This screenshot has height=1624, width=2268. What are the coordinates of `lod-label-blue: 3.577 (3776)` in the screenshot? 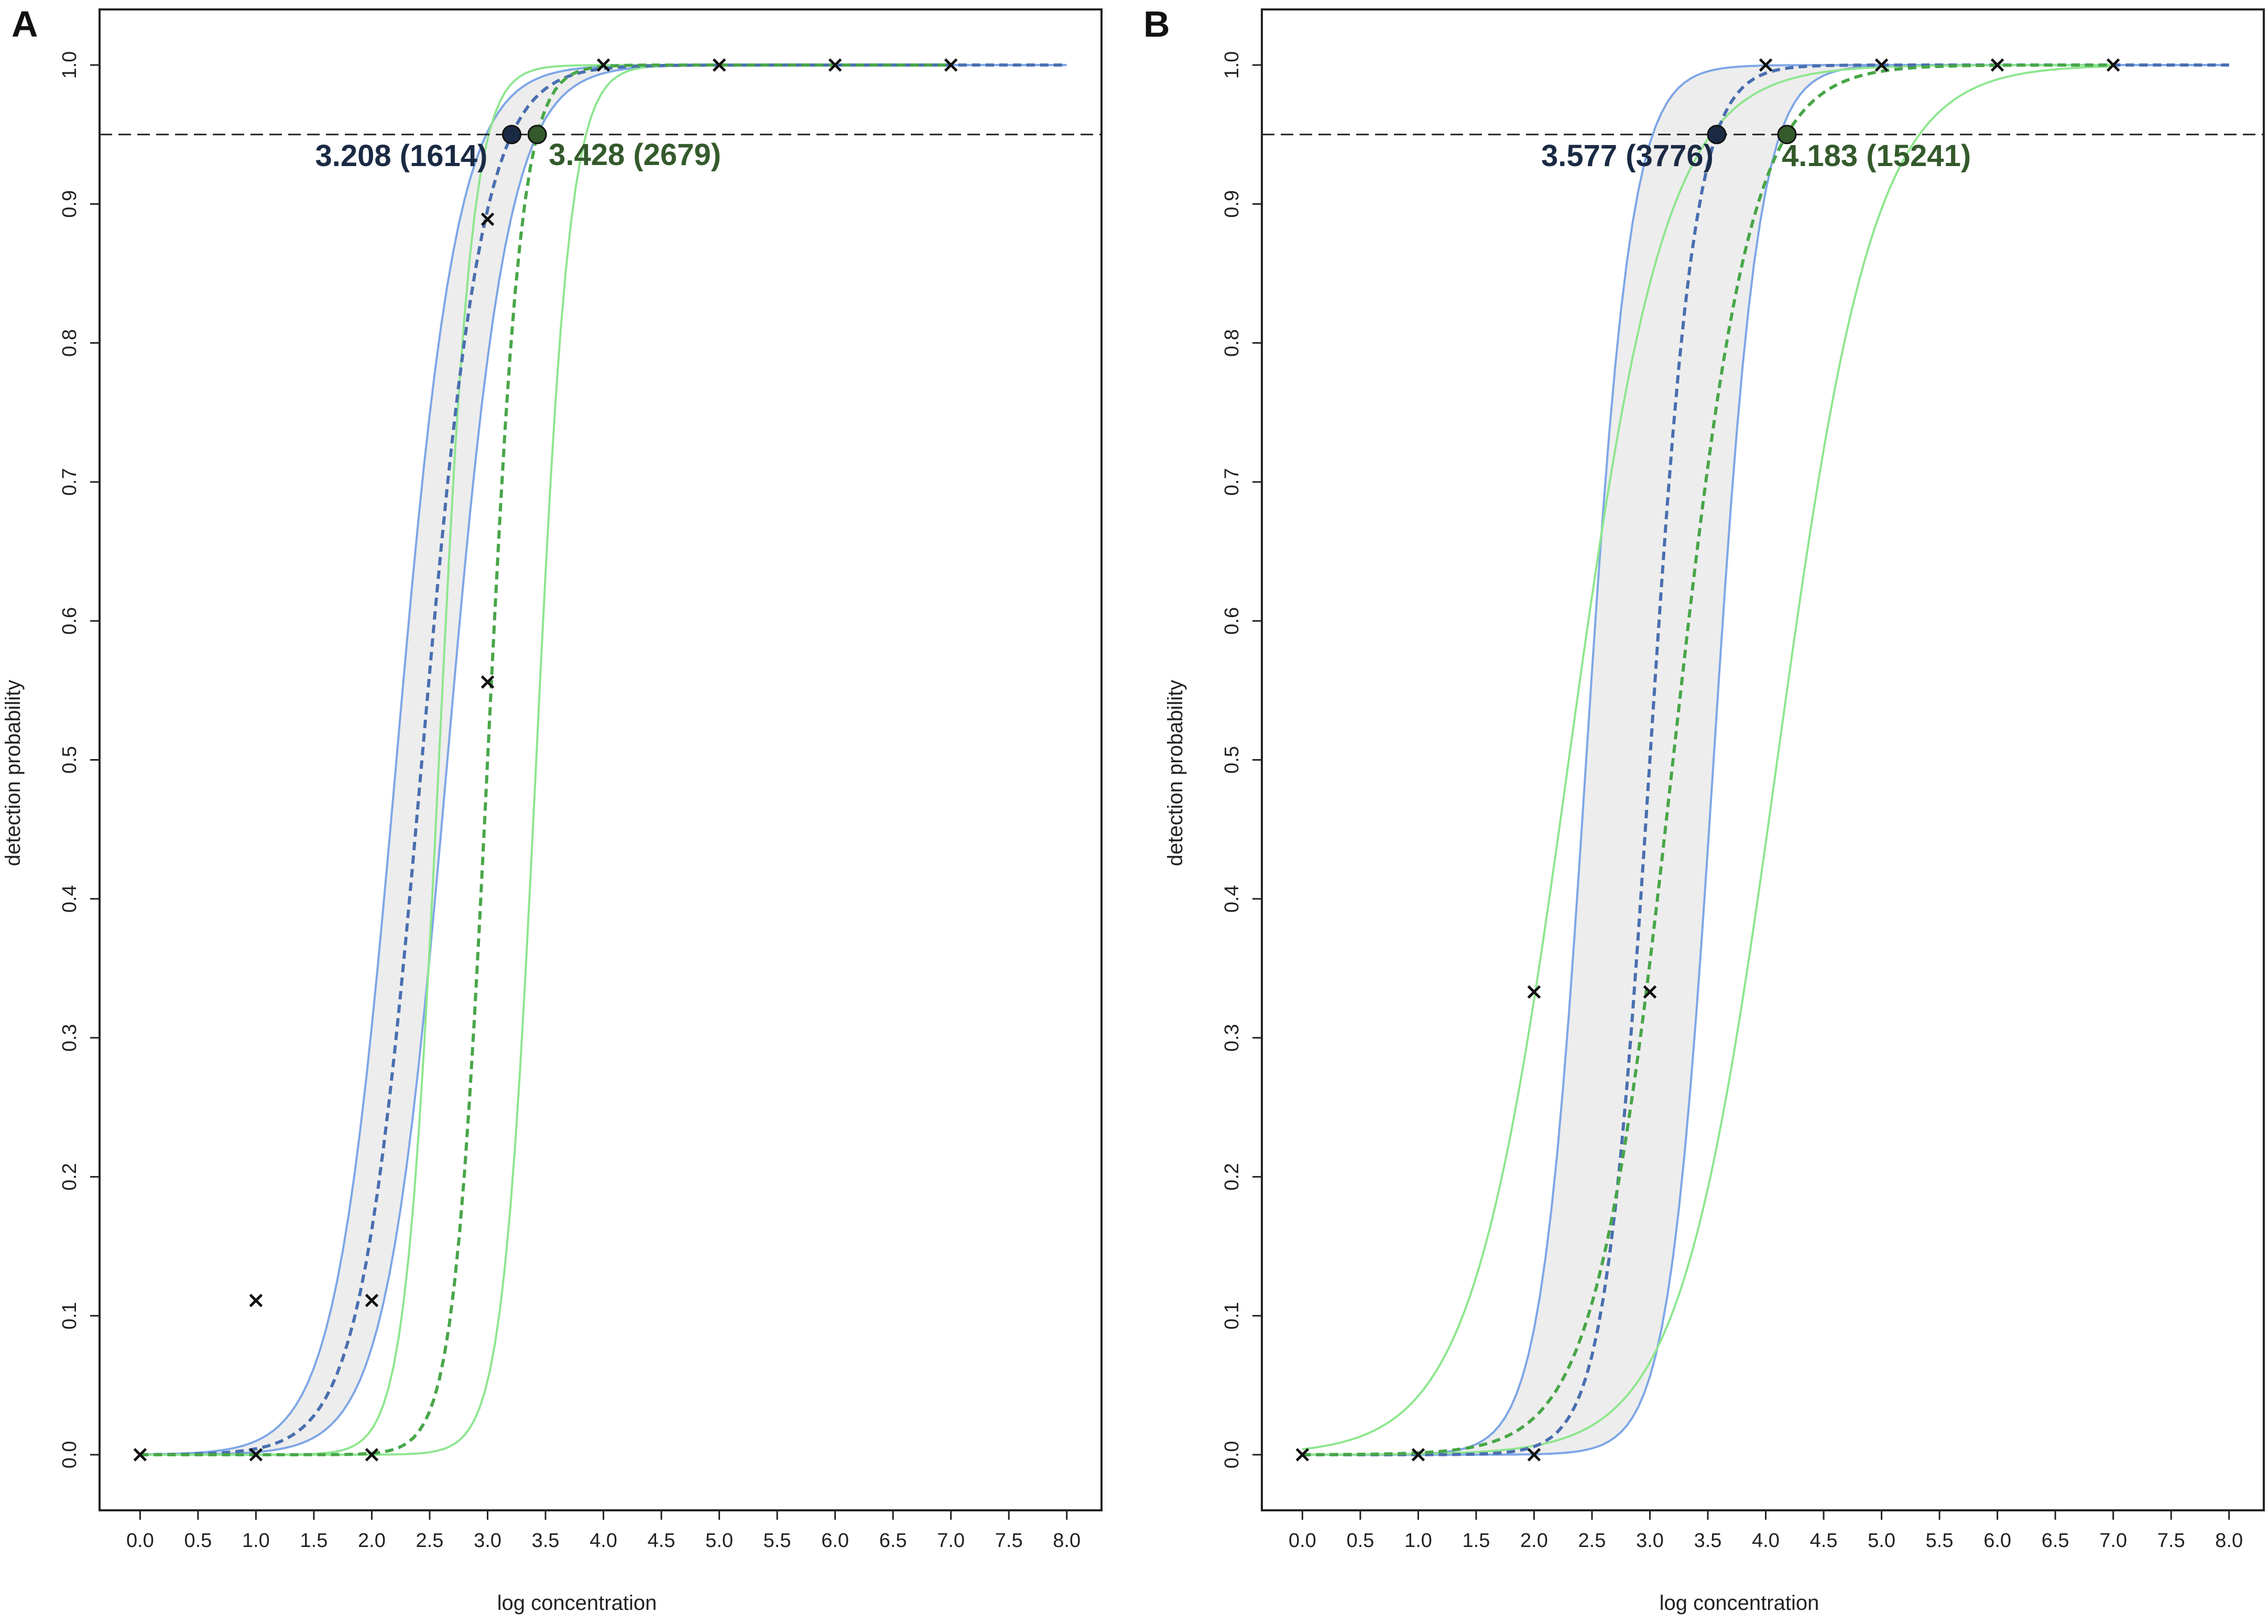 It's located at (1627, 156).